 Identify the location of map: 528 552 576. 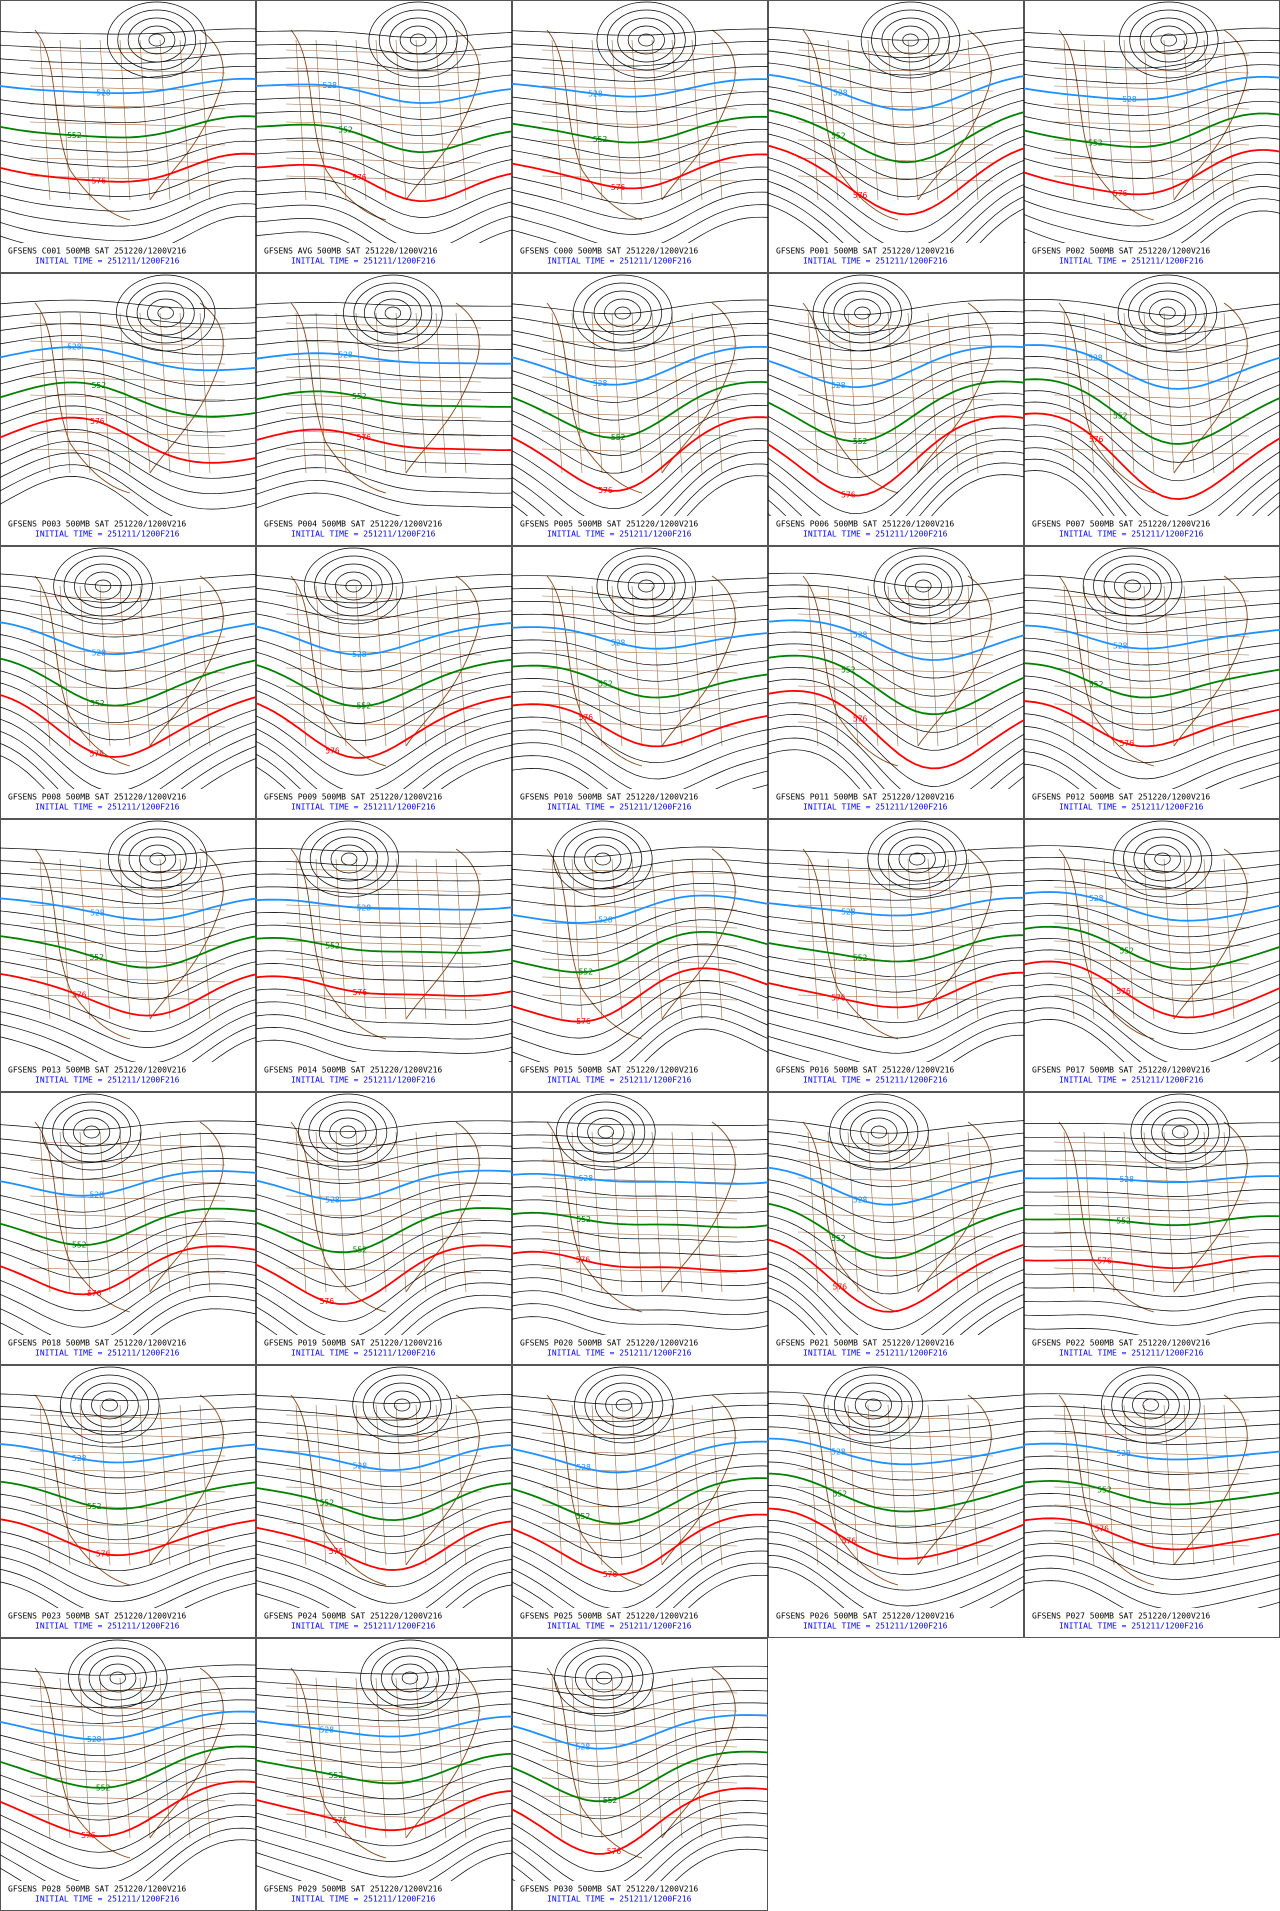
(128, 1487).